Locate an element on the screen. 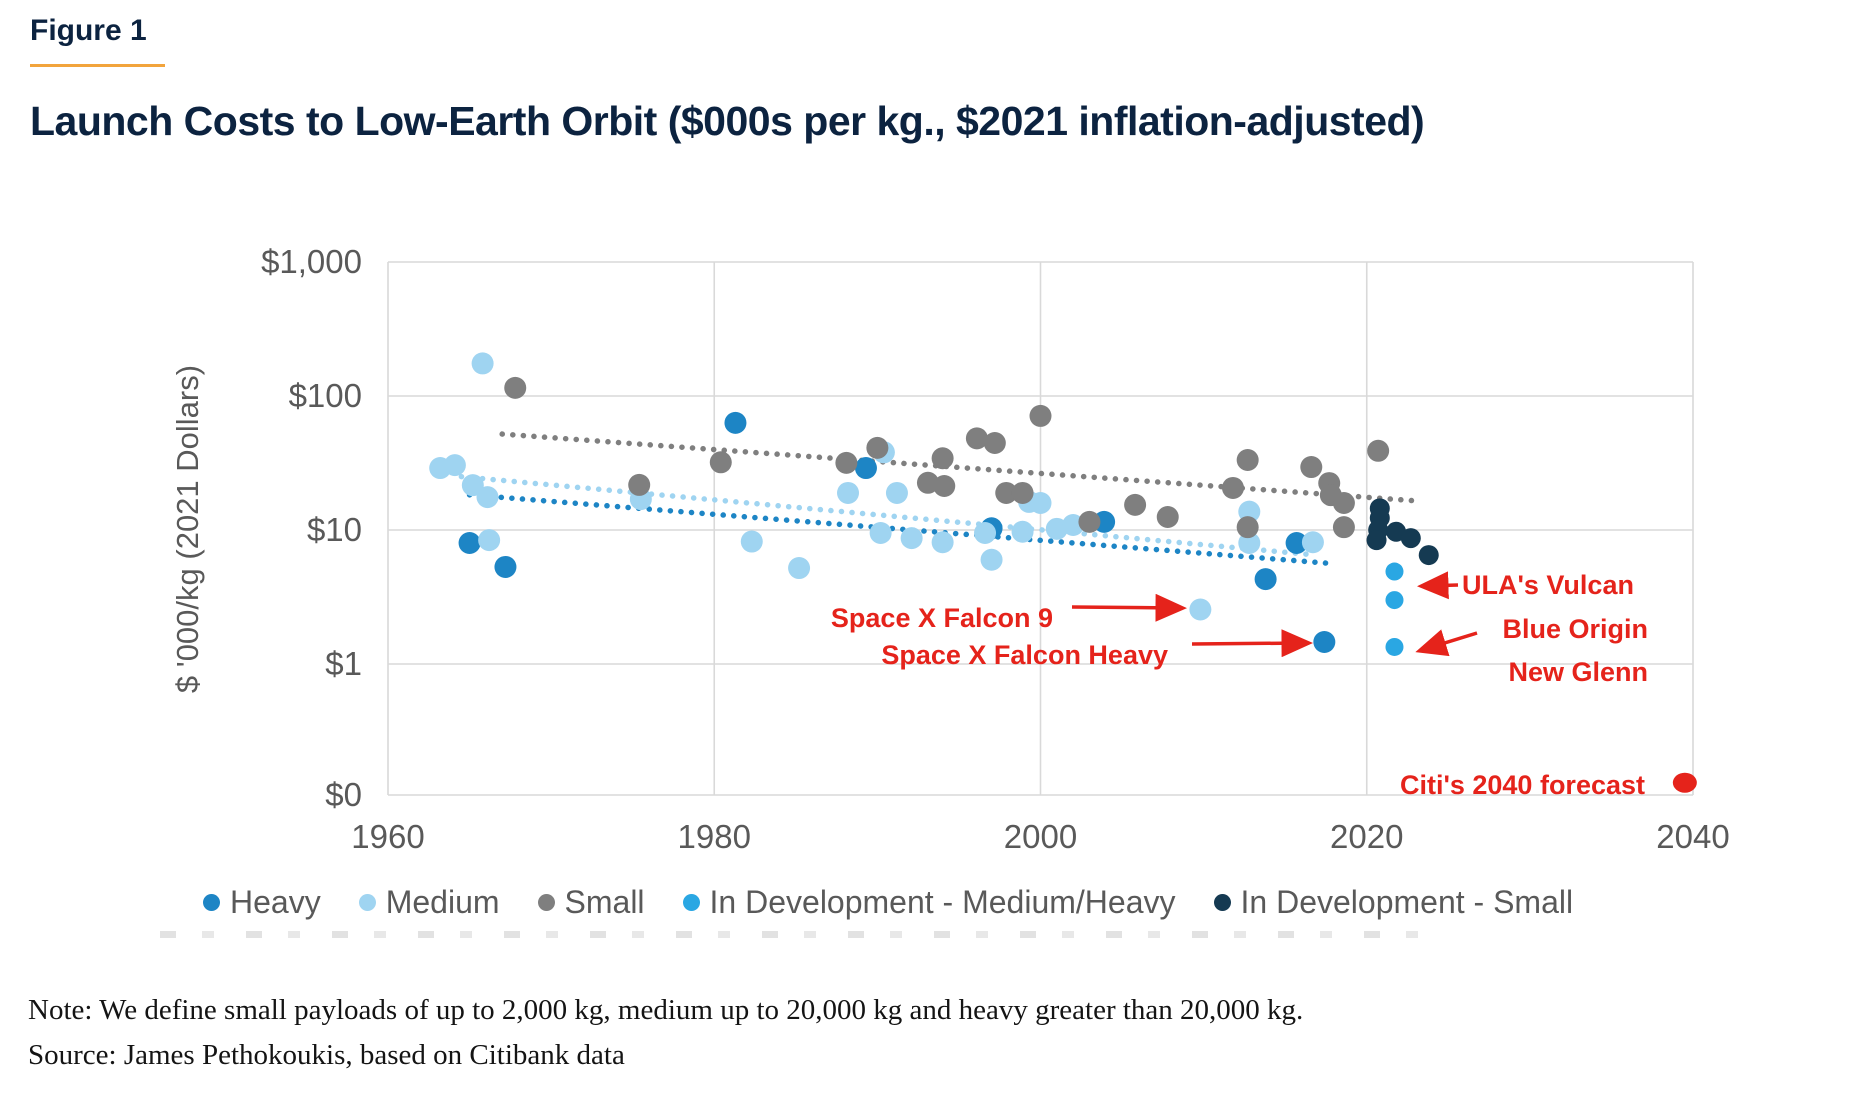 The width and height of the screenshot is (1865, 1103). x-tick-label: 1960 is located at coordinates (387, 836).